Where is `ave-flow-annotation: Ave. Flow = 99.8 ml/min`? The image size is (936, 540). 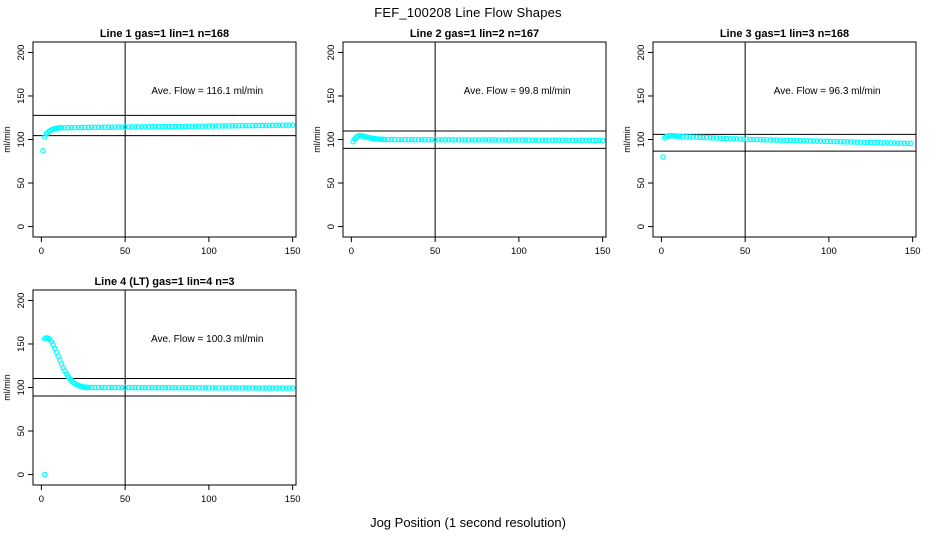 ave-flow-annotation: Ave. Flow = 99.8 ml/min is located at coordinates (517, 91).